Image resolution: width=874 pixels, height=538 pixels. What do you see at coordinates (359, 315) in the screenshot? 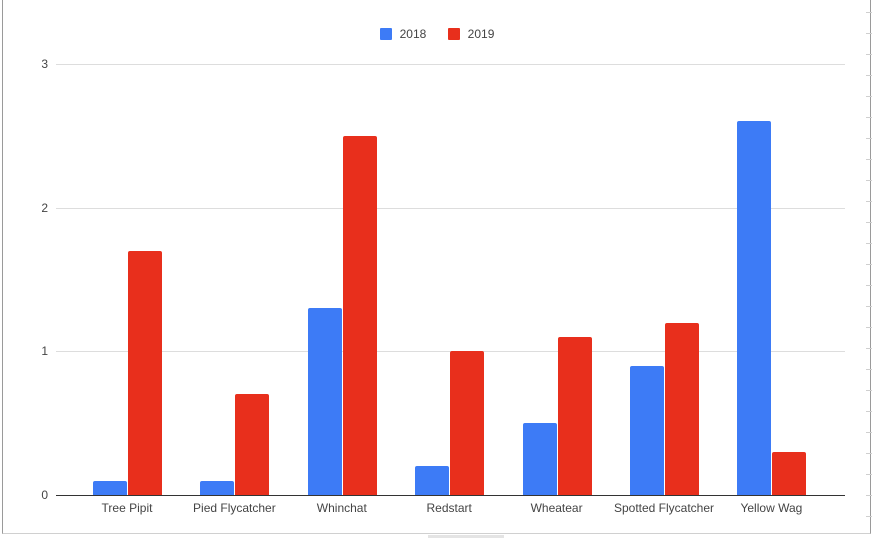
I see `bar-2019-whinchat` at bounding box center [359, 315].